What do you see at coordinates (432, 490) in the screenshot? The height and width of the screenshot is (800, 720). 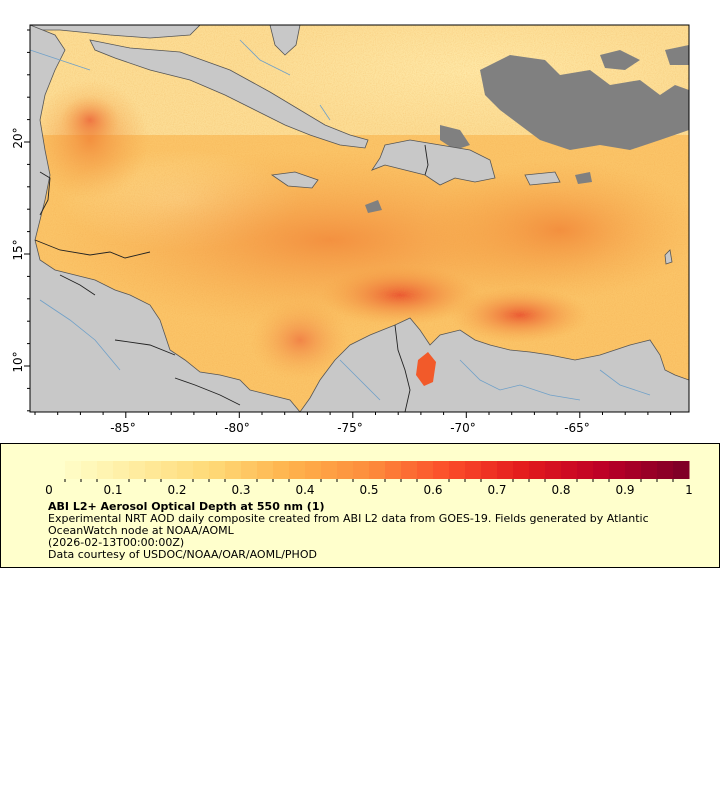 I see `colorbar-tick-label: 0.6` at bounding box center [432, 490].